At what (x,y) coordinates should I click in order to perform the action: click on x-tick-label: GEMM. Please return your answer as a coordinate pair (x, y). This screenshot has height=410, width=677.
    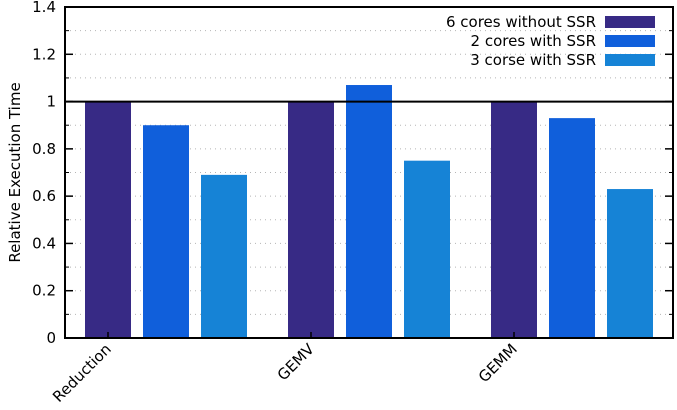
    Looking at the image, I should click on (498, 363).